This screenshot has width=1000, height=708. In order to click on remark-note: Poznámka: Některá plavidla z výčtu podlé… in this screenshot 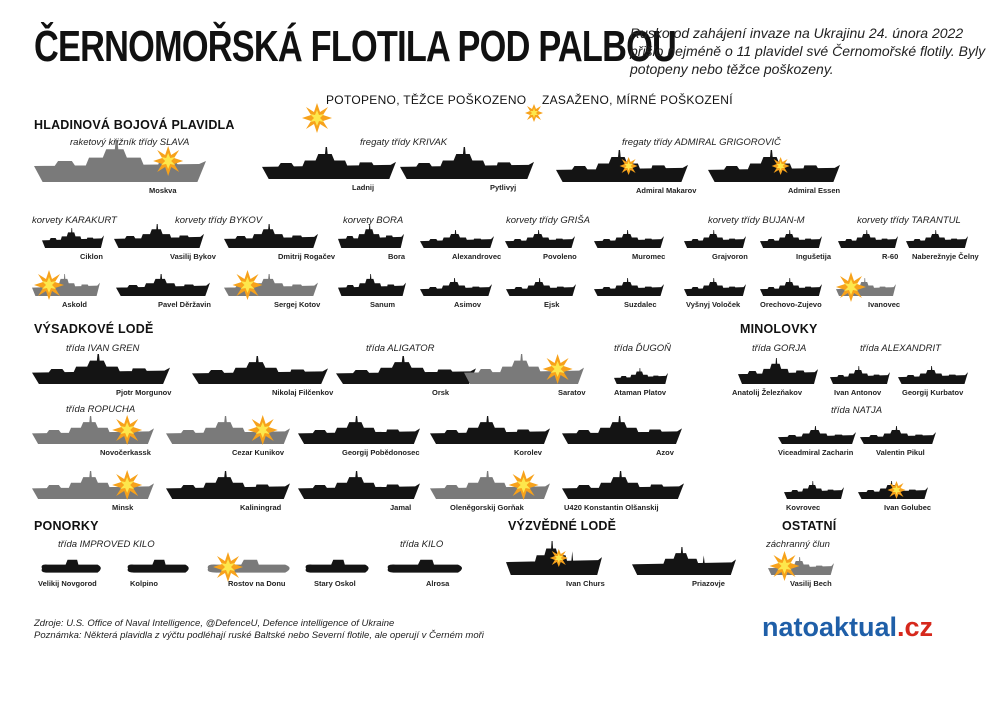, I will do `click(259, 635)`.